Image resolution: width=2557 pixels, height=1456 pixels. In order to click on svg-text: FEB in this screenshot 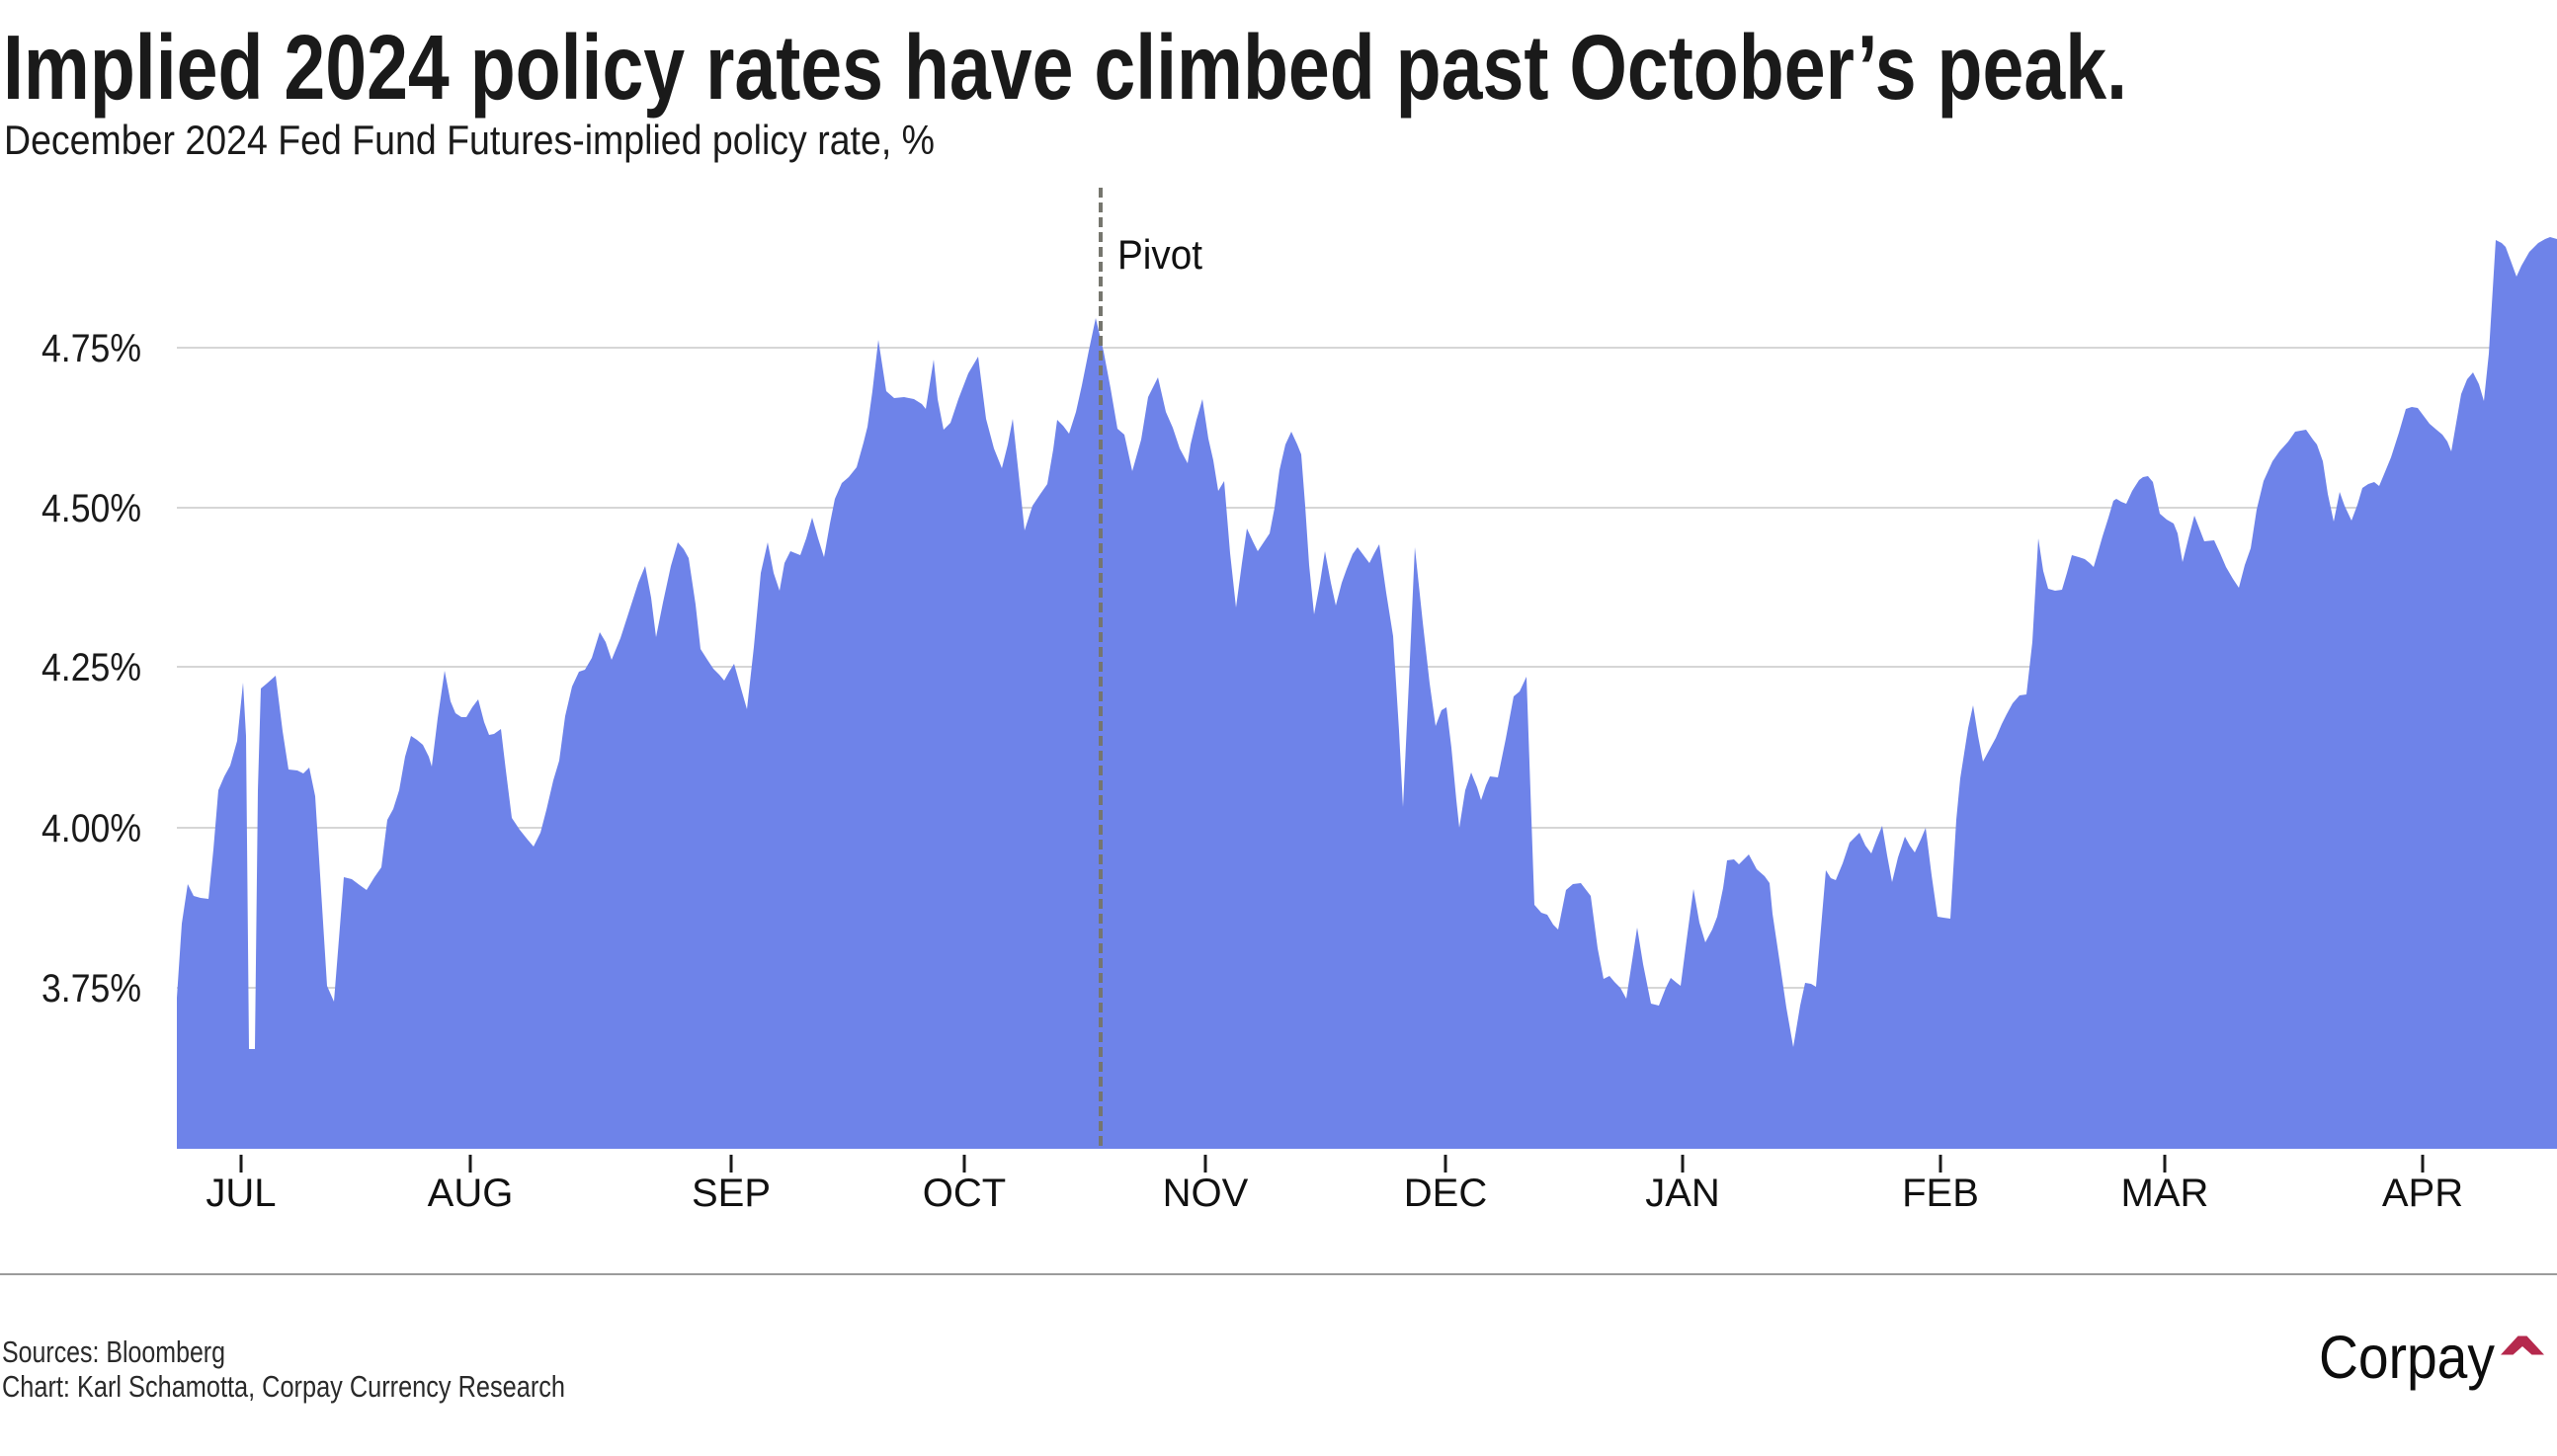, I will do `click(1940, 1193)`.